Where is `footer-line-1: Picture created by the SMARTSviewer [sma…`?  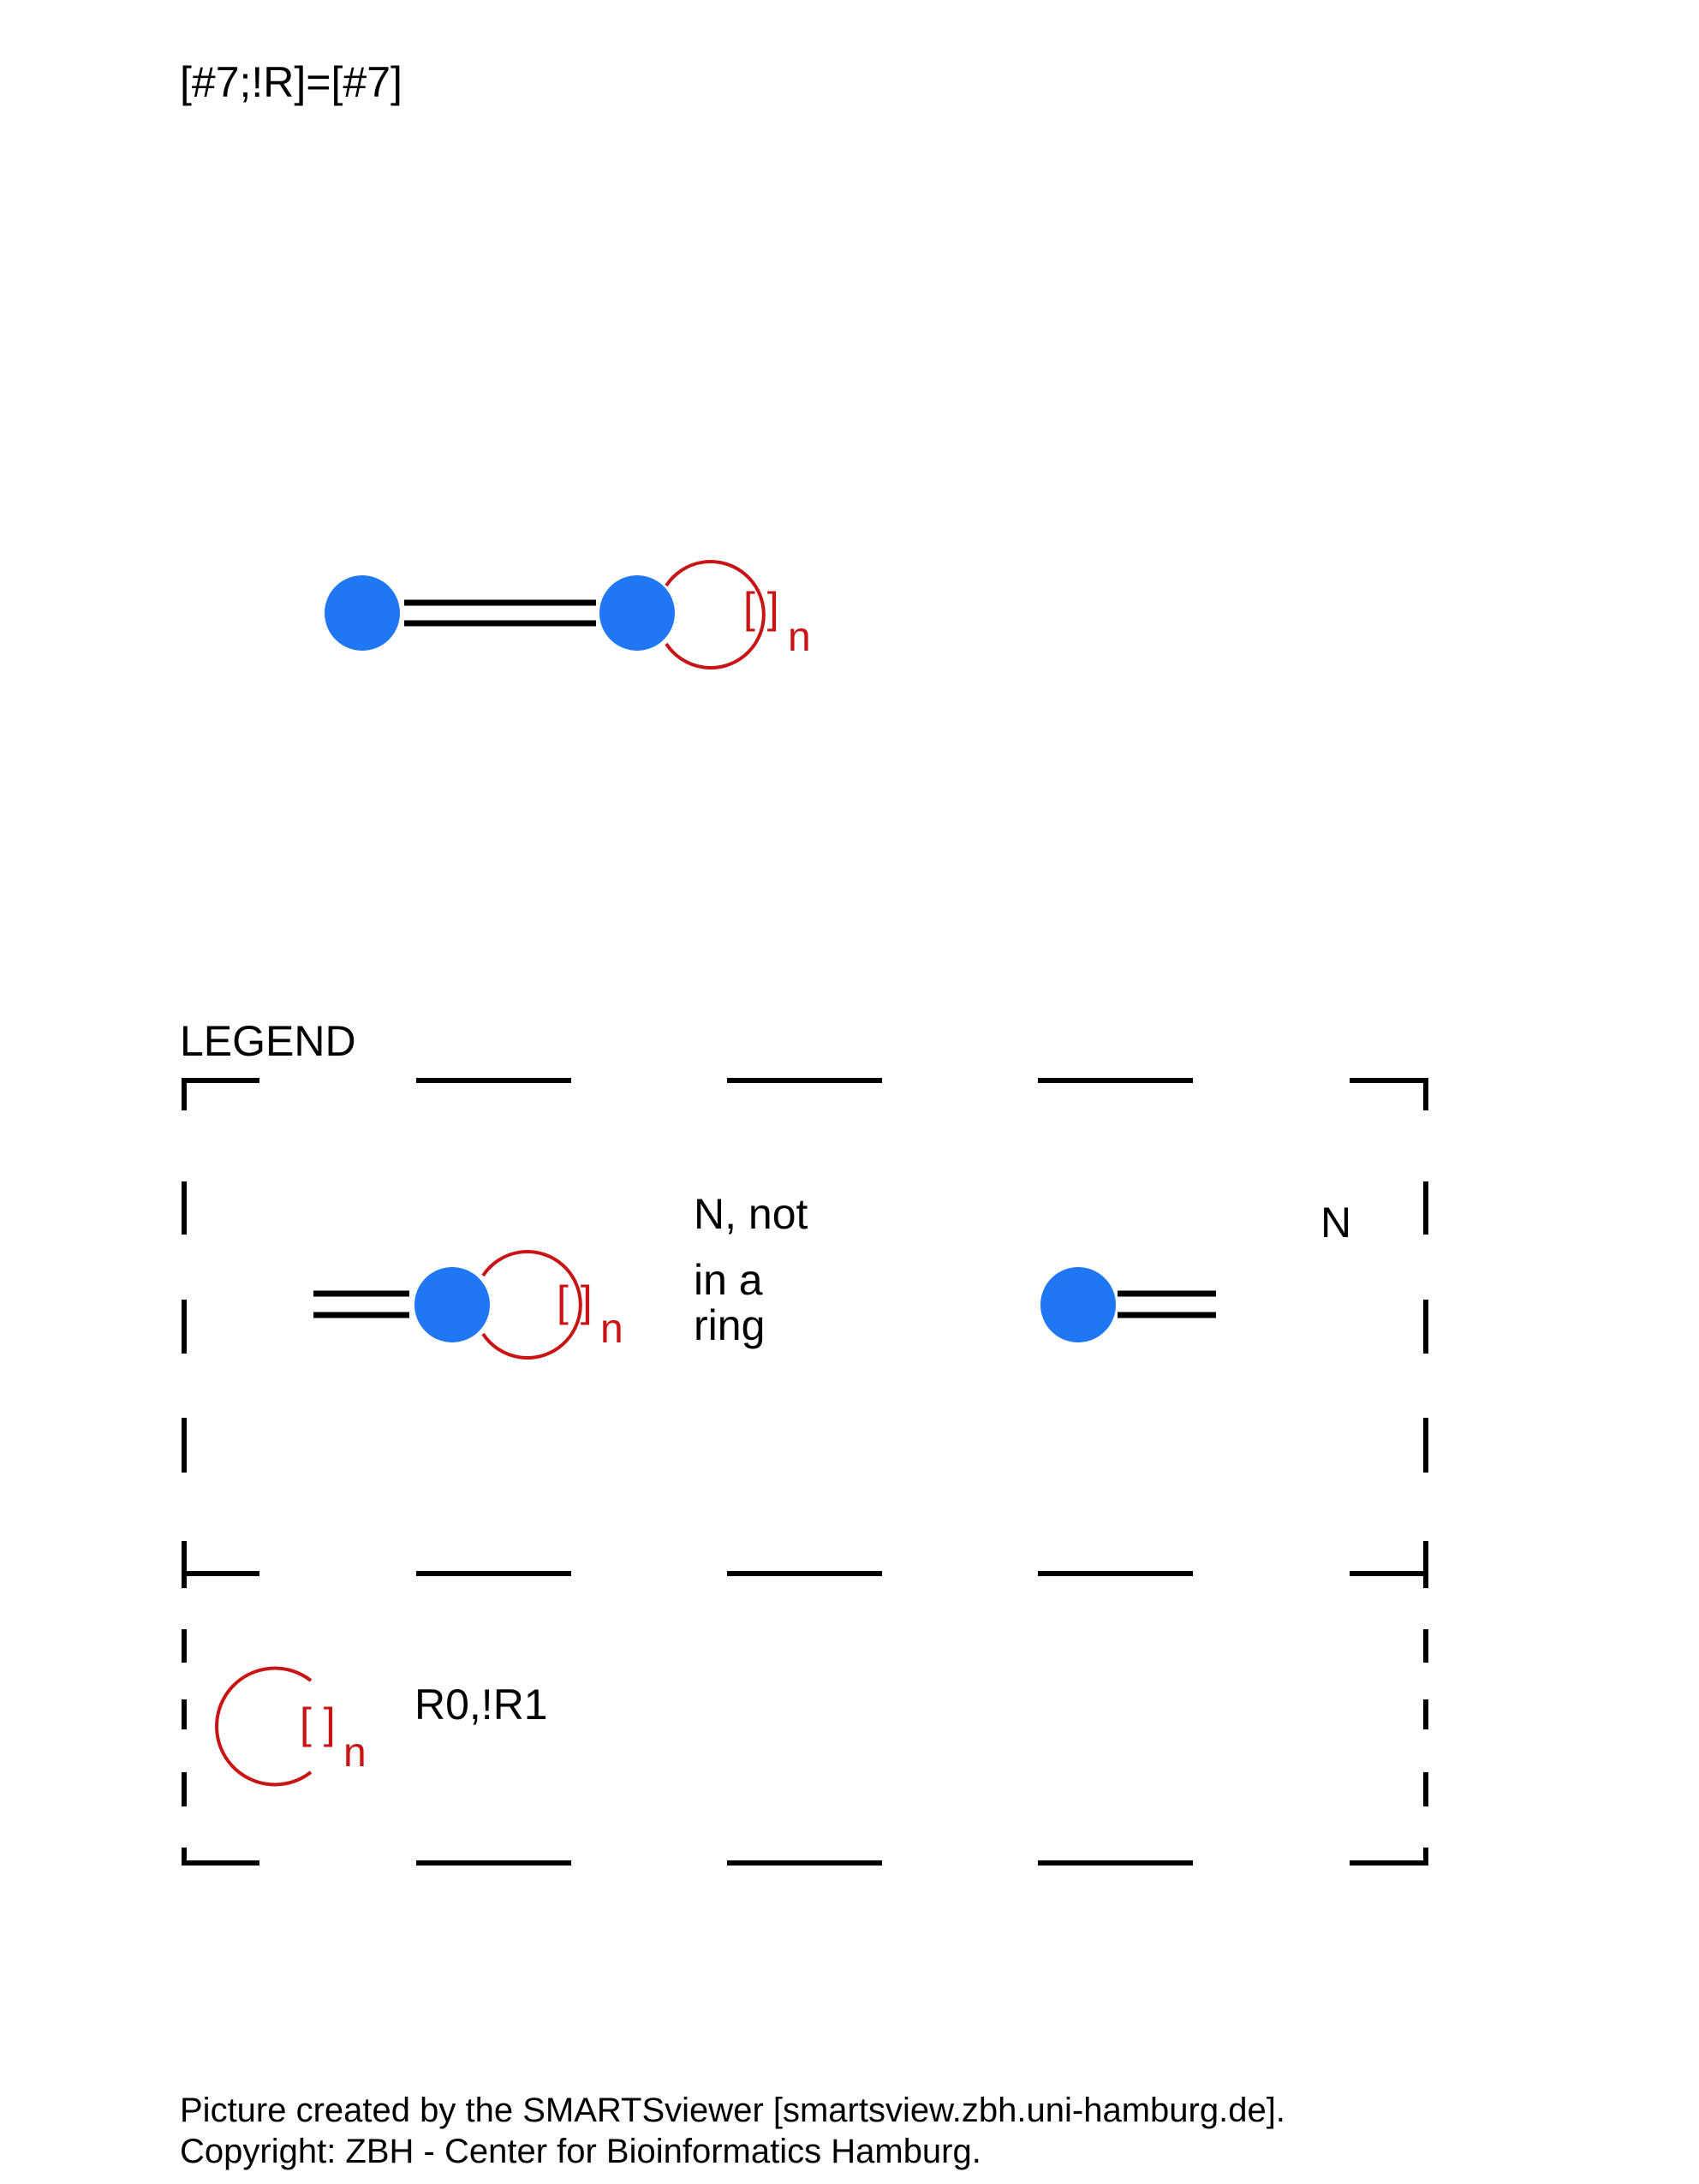
footer-line-1: Picture created by the SMARTSviewer [sma… is located at coordinates (732, 2110).